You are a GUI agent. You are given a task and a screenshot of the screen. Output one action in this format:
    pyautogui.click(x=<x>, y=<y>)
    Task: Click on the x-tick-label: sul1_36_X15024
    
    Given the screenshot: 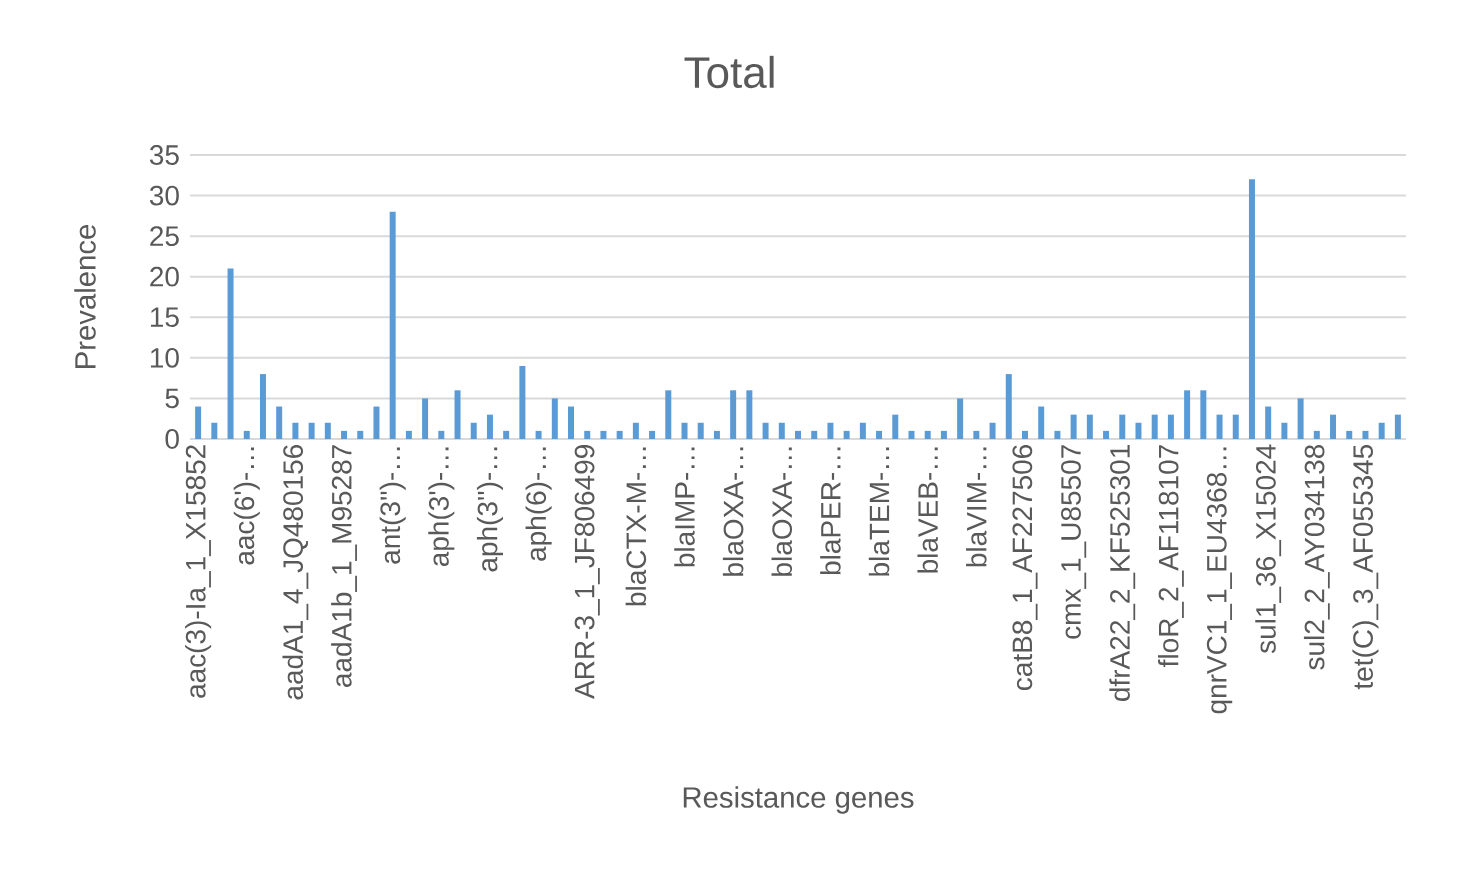 What is the action you would take?
    pyautogui.click(x=1268, y=549)
    